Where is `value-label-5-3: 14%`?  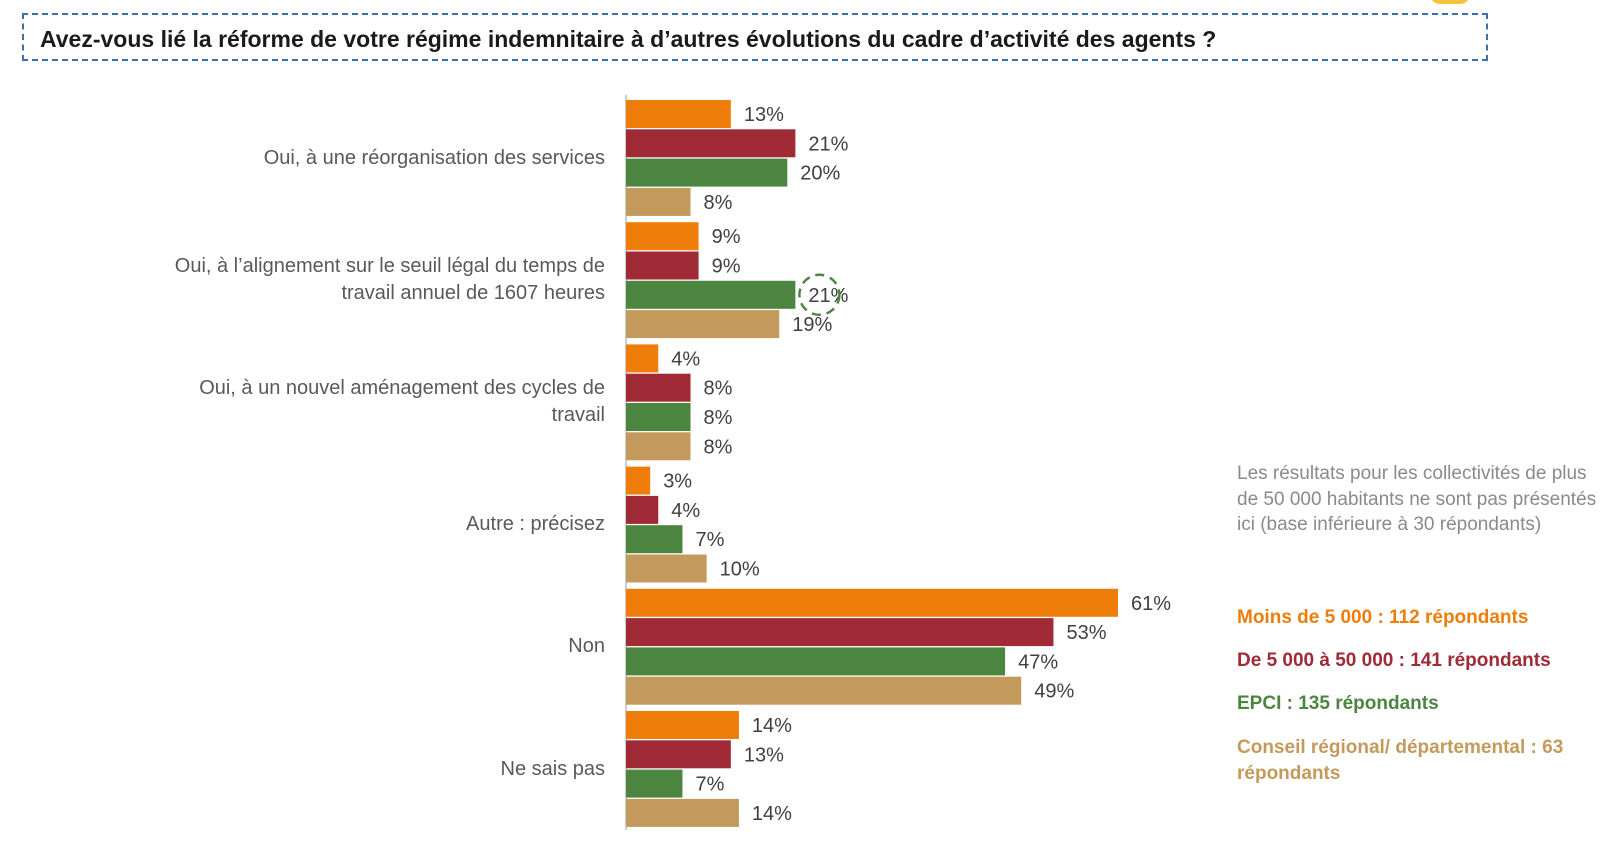 value-label-5-3: 14% is located at coordinates (772, 814).